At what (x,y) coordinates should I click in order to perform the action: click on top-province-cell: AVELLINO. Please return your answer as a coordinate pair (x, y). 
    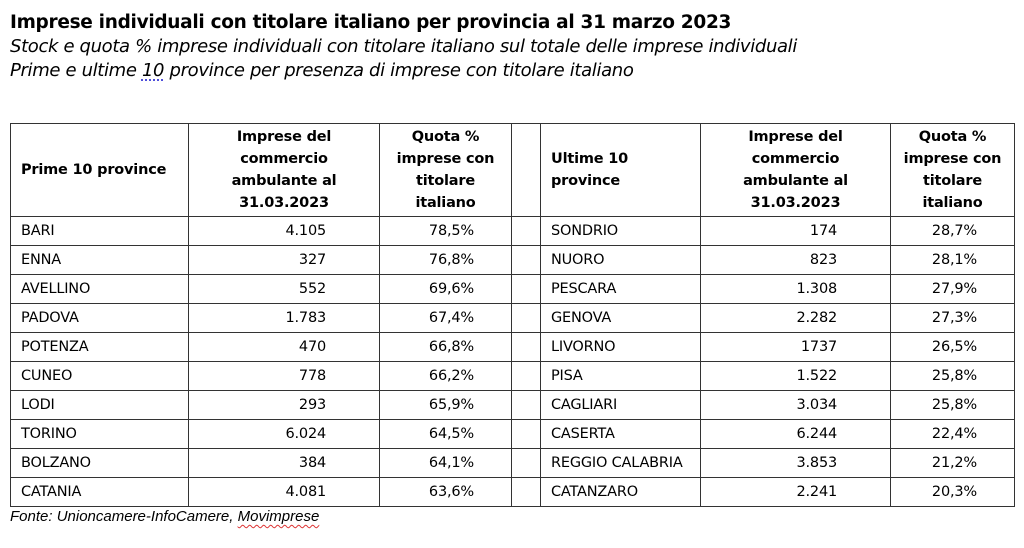
    Looking at the image, I should click on (99, 289).